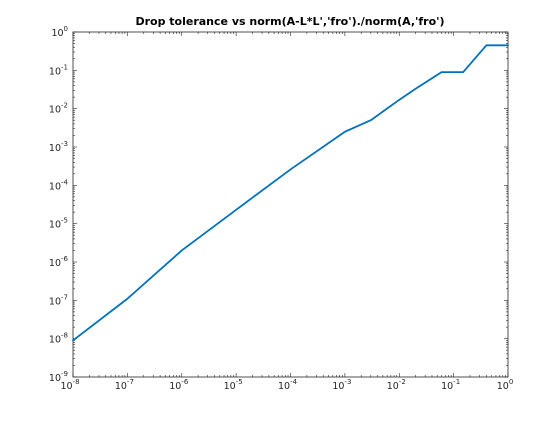 Image resolution: width=560 pixels, height=424 pixels. What do you see at coordinates (124, 385) in the screenshot?
I see `x-tick-label: 10⁻⁷` at bounding box center [124, 385].